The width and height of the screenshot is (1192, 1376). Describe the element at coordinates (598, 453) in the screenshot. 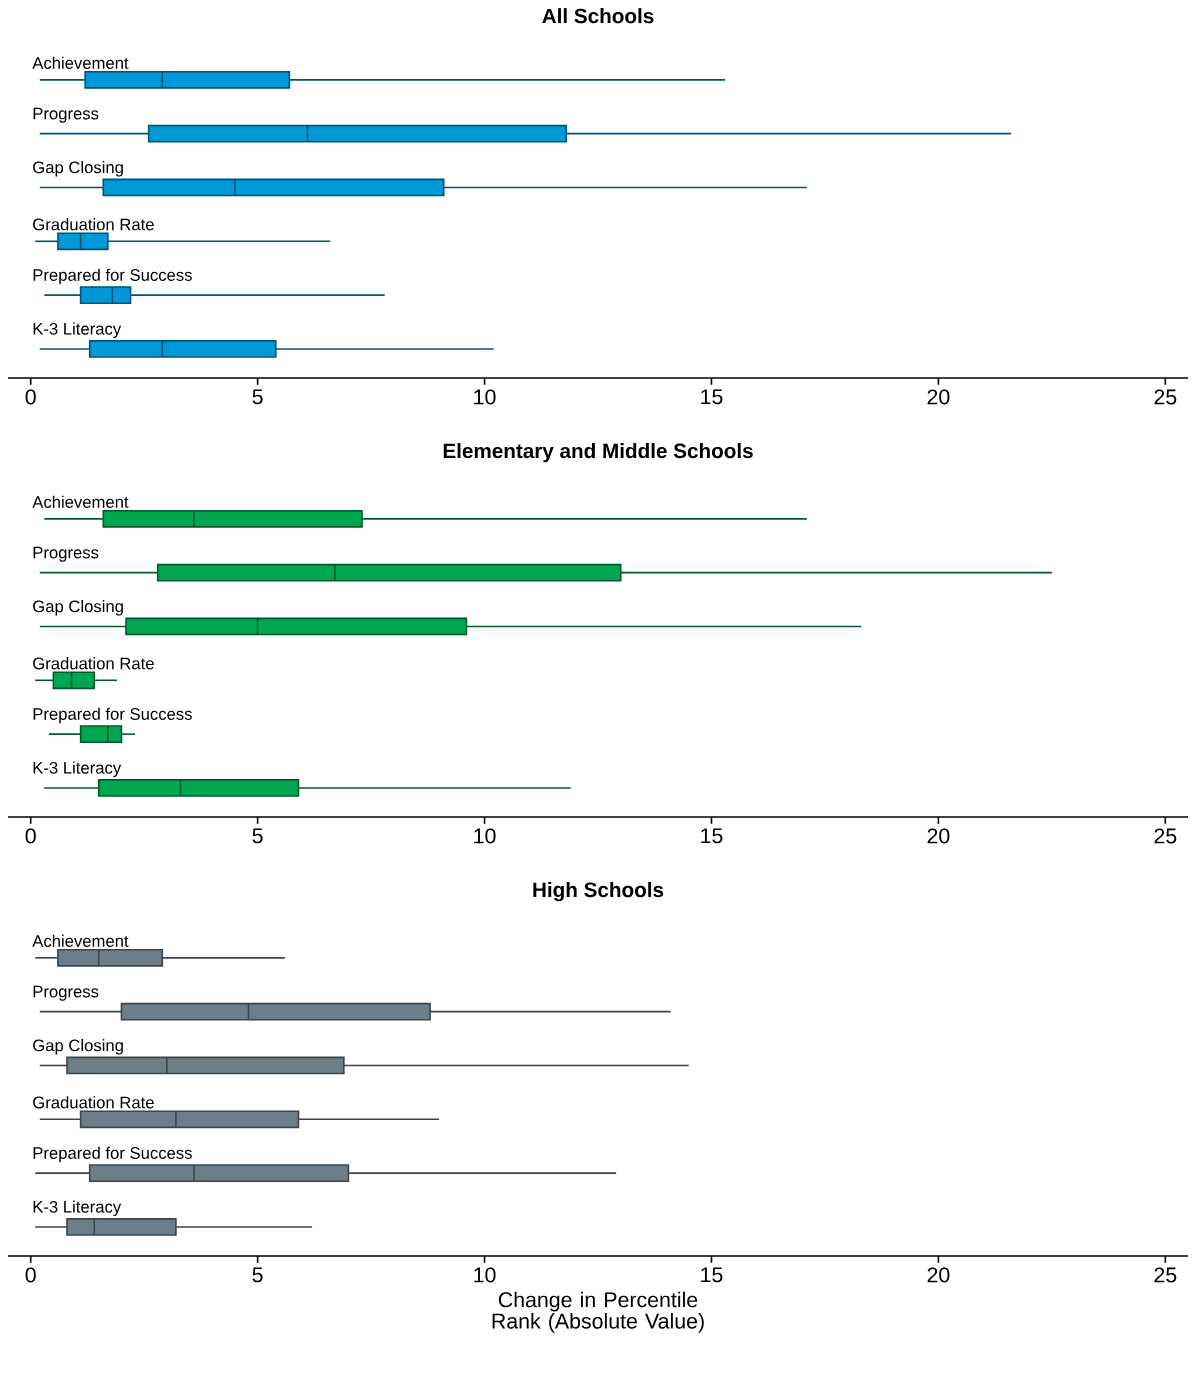

I see `chart-title: Elementary and Middle Schools` at that location.